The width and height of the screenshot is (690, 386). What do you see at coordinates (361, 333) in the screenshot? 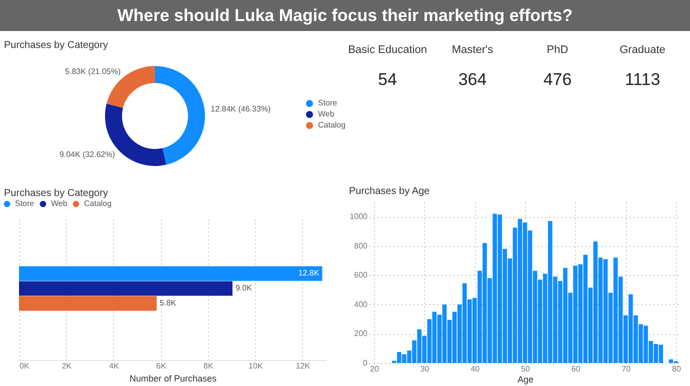
I see `y-tick-label: 200` at bounding box center [361, 333].